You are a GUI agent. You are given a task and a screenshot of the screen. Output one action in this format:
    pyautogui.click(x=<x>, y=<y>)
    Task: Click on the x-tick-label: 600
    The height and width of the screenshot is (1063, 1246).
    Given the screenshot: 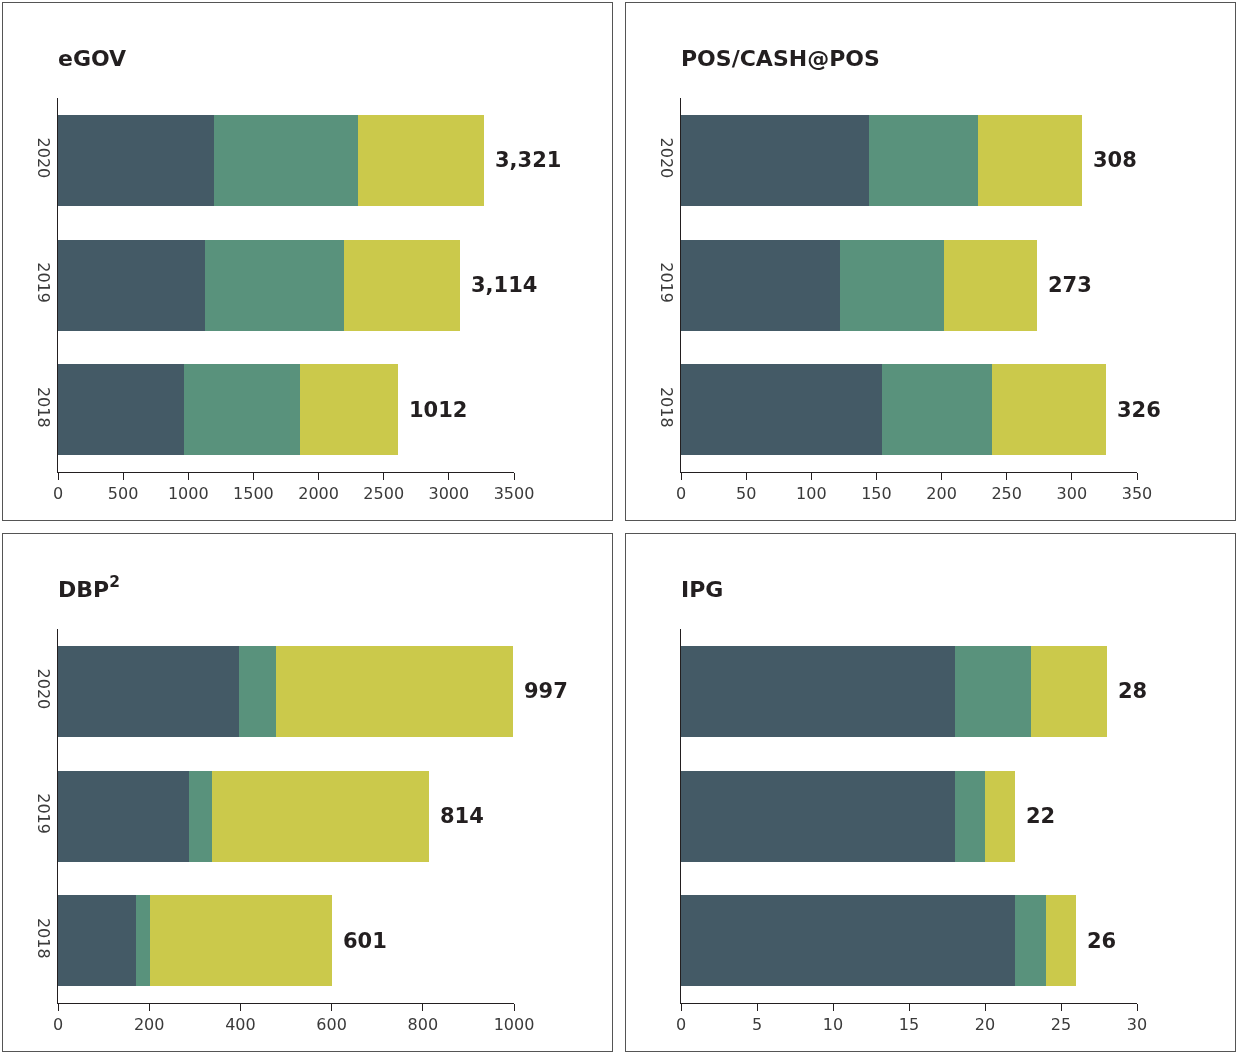 What is the action you would take?
    pyautogui.click(x=331, y=1025)
    